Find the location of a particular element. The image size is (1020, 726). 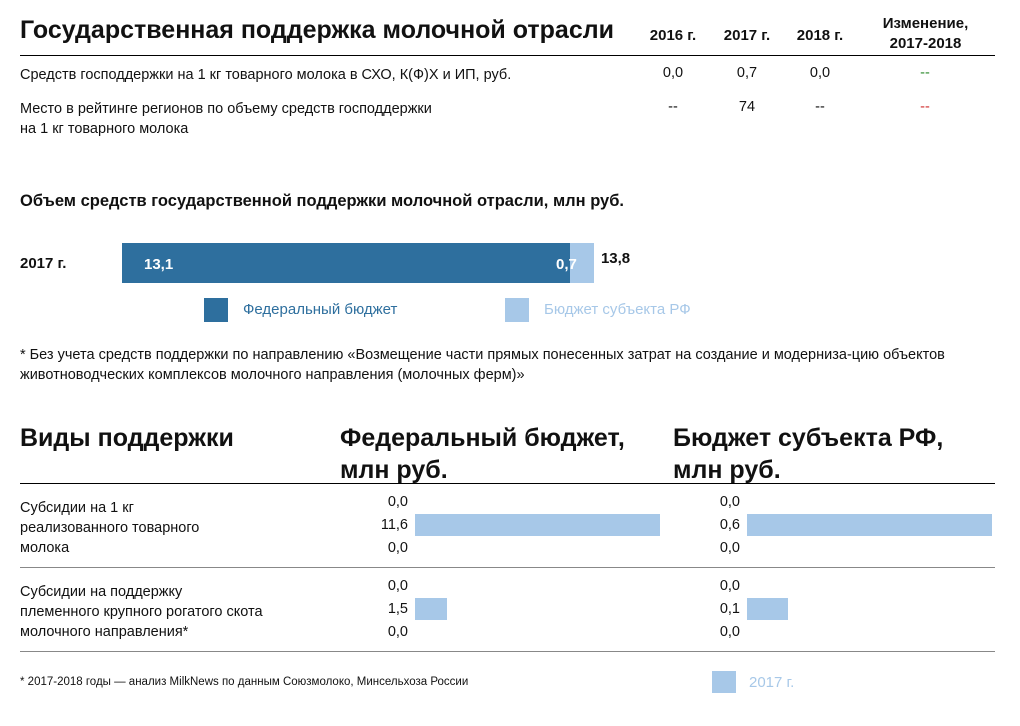

support-item-2-line-1: Субсидии на поддержку is located at coordinates (101, 592).